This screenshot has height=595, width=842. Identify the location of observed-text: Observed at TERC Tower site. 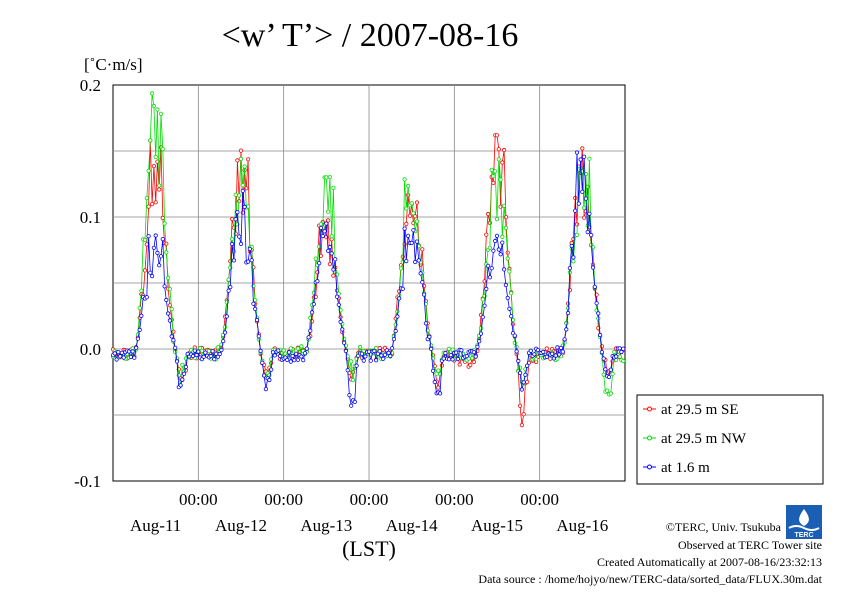
(750, 545).